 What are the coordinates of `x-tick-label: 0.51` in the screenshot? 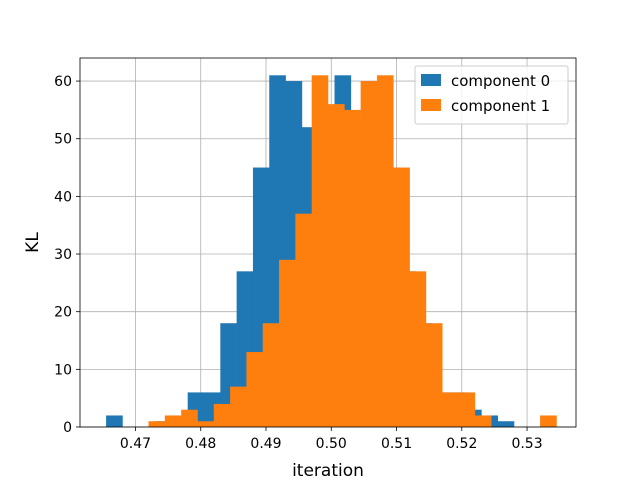 It's located at (396, 444).